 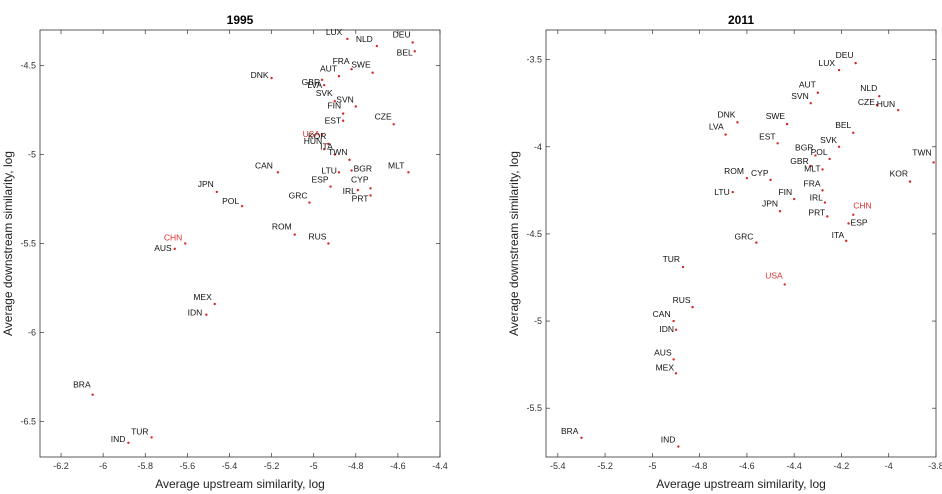 I want to click on point-label-swe: SWE, so click(x=361, y=65).